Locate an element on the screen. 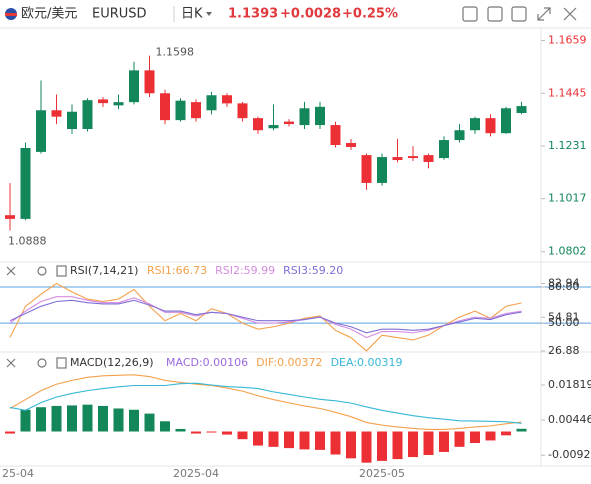 The image size is (591, 484). x-tick-label: 2025-05 is located at coordinates (382, 473).